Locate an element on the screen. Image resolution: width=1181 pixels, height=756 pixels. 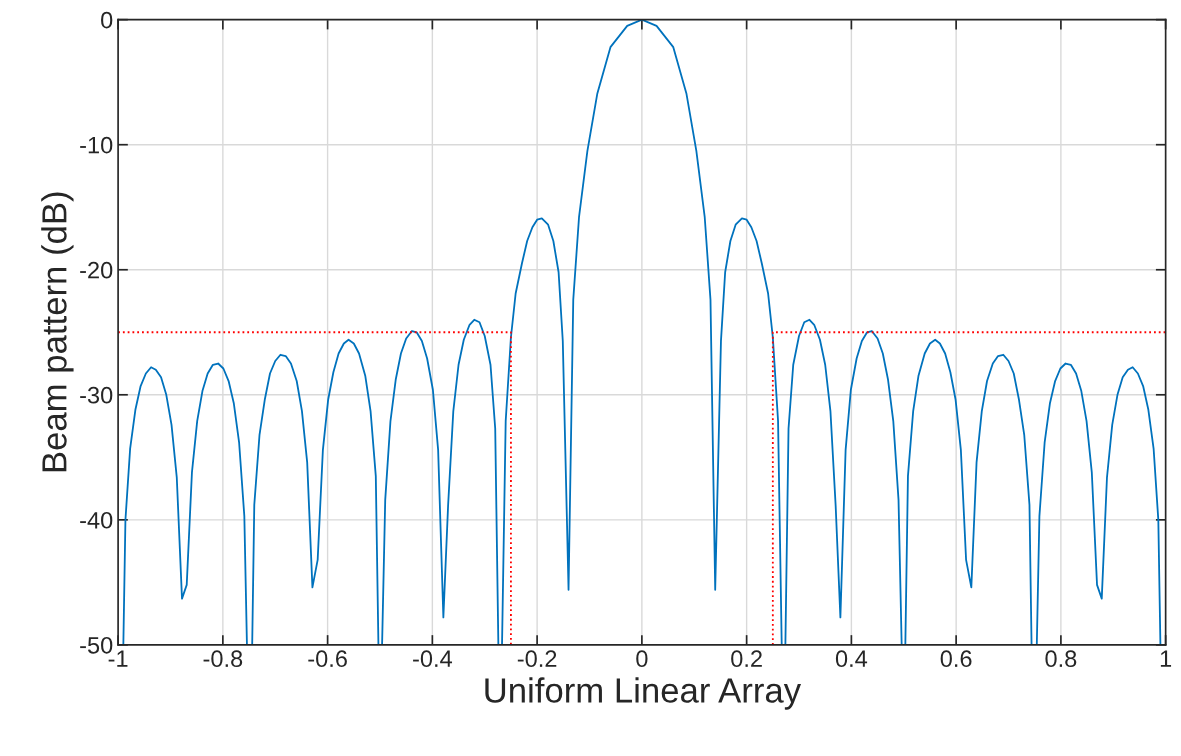
y-tick-label: -10 is located at coordinates (96, 145).